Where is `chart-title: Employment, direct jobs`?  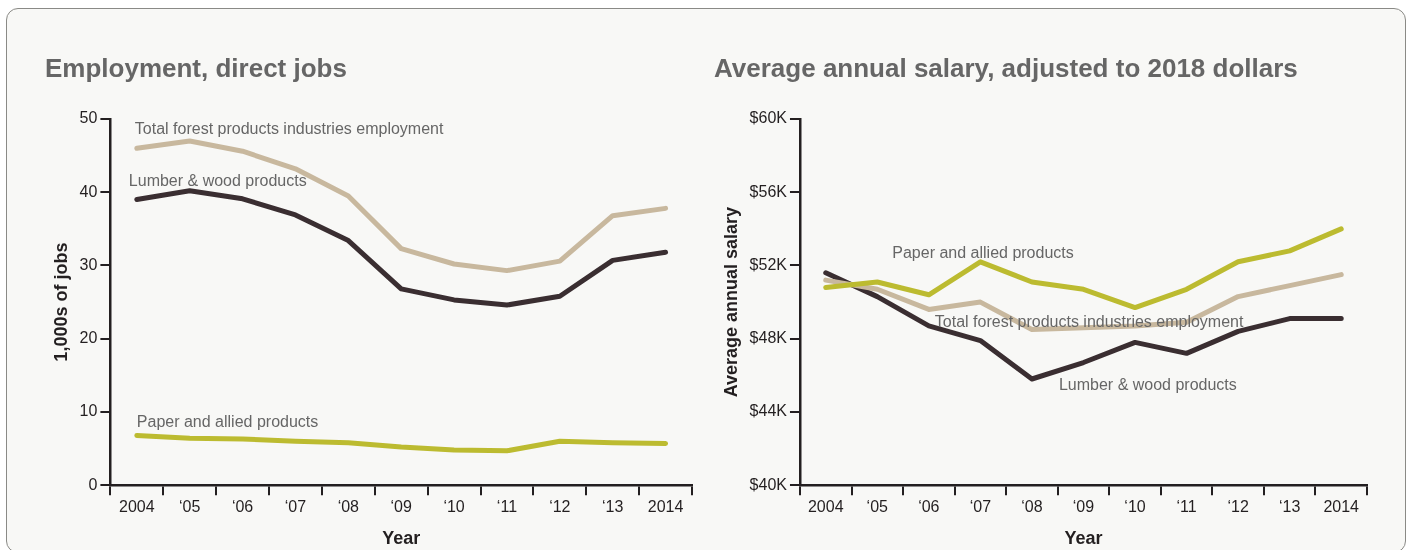
chart-title: Employment, direct jobs is located at coordinates (196, 68).